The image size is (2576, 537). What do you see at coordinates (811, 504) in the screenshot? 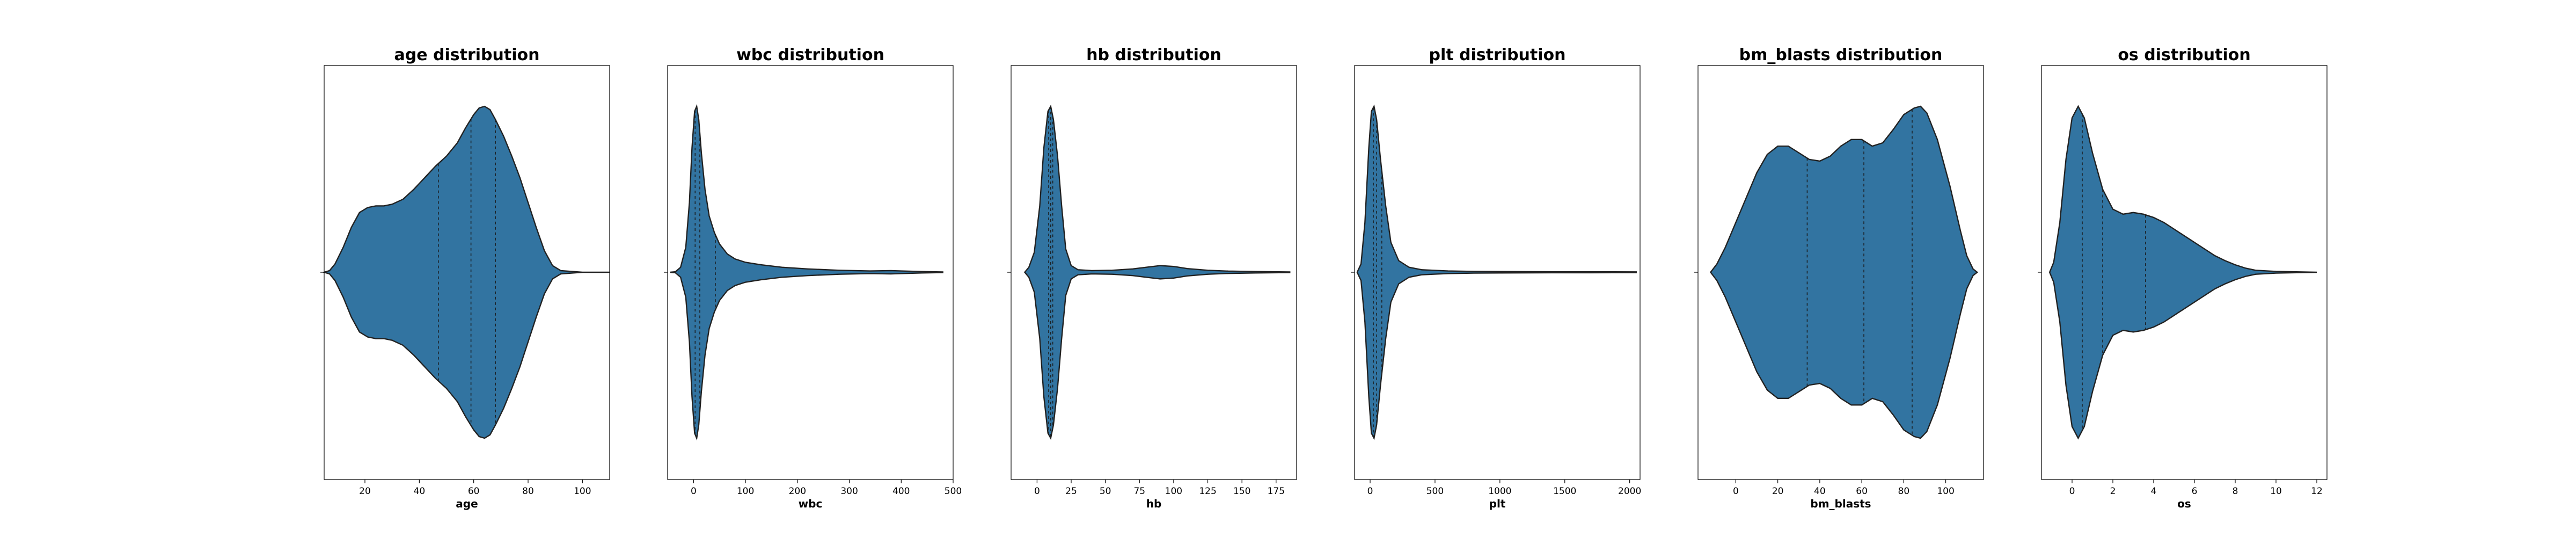
I see `x-axis-label-wbc: wbc` at bounding box center [811, 504].